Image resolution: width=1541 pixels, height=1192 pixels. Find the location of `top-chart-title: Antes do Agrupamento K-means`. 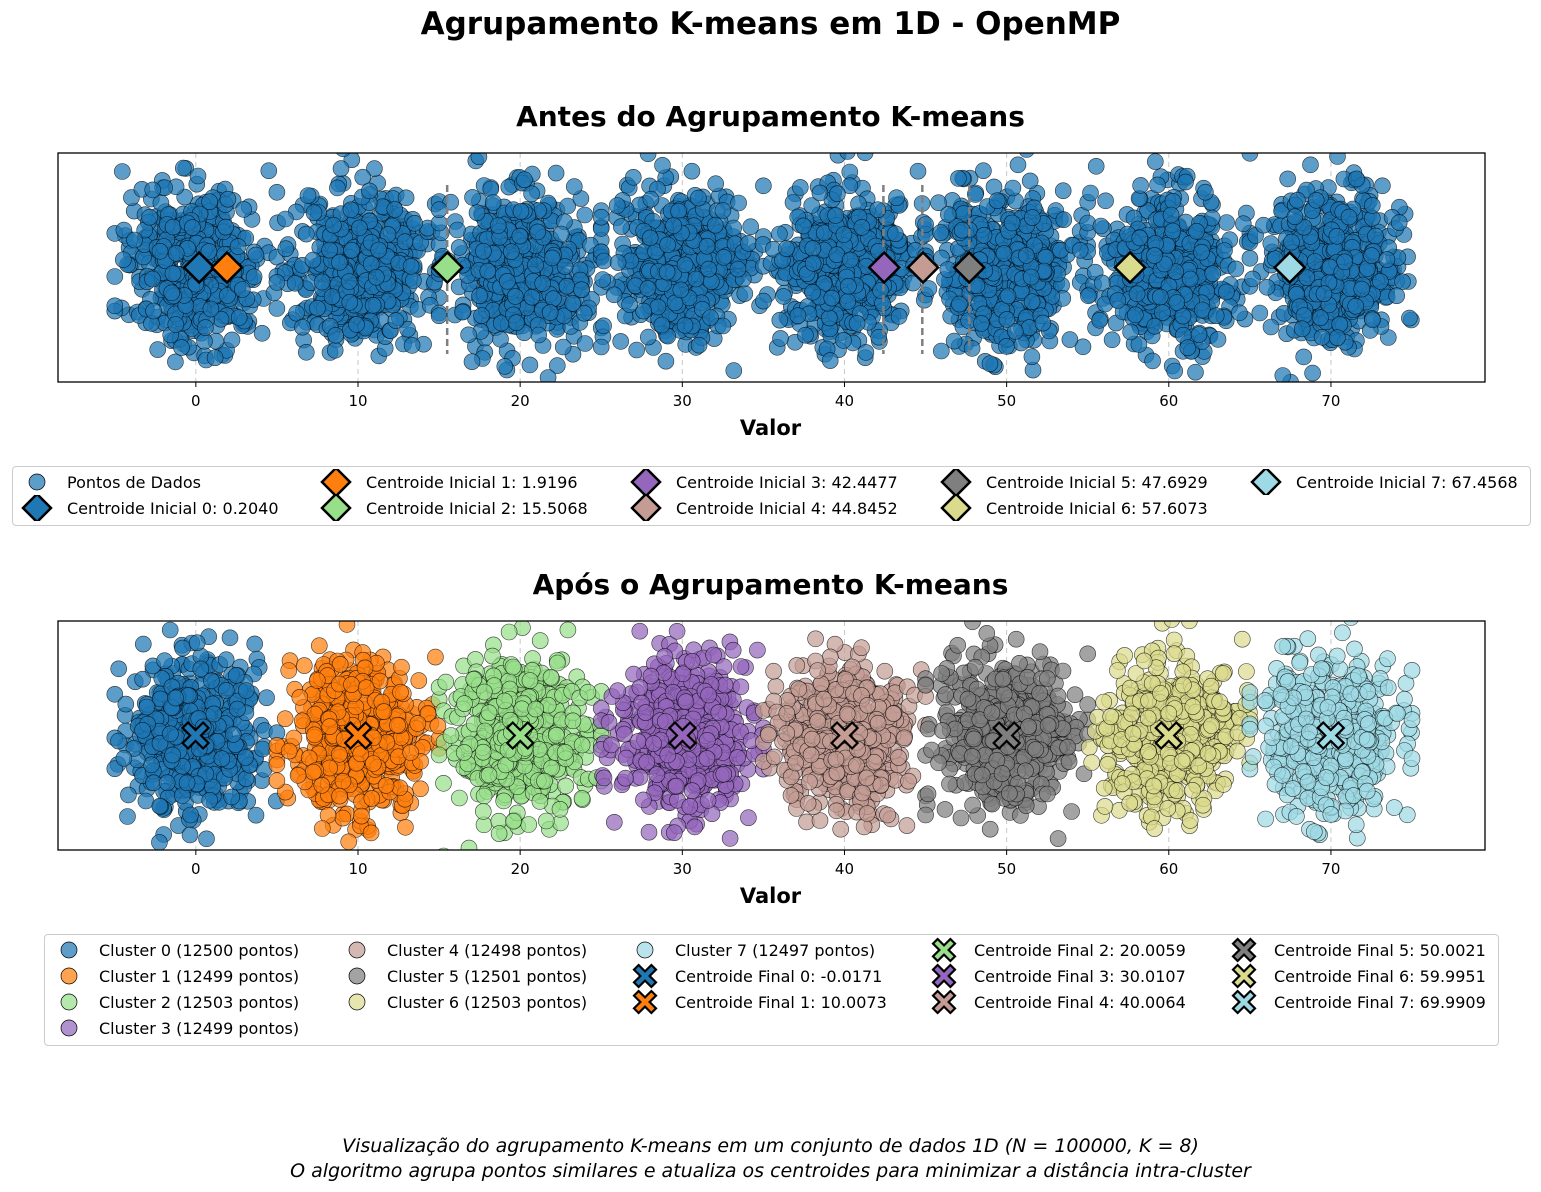

top-chart-title: Antes do Agrupamento K-means is located at coordinates (770, 116).